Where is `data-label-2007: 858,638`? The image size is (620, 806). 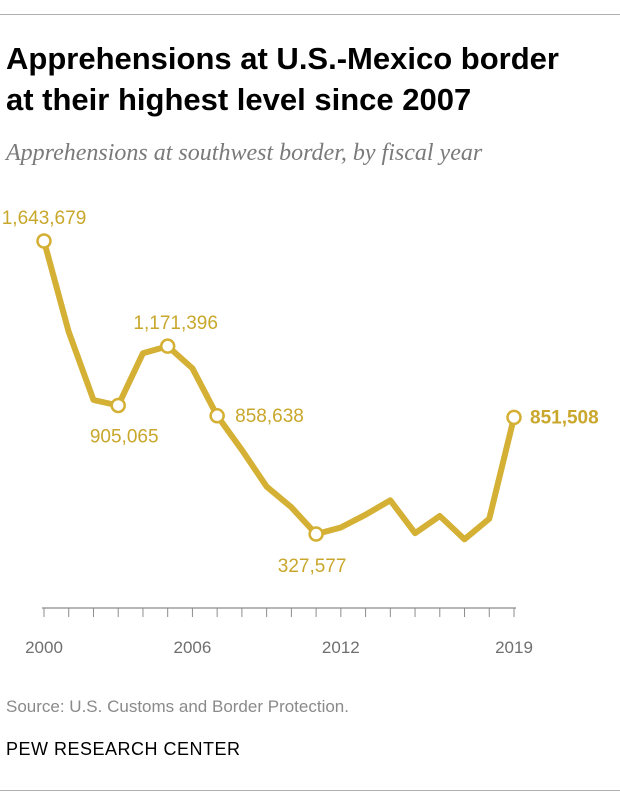 data-label-2007: 858,638 is located at coordinates (269, 416).